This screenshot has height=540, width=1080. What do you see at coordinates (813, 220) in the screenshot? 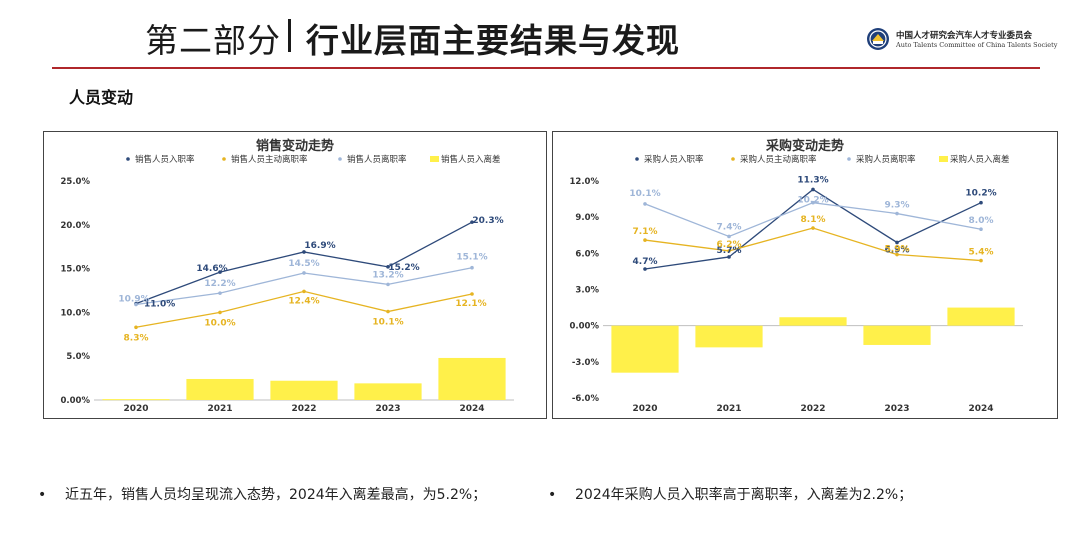
I see `data-label: 8.1%` at bounding box center [813, 220].